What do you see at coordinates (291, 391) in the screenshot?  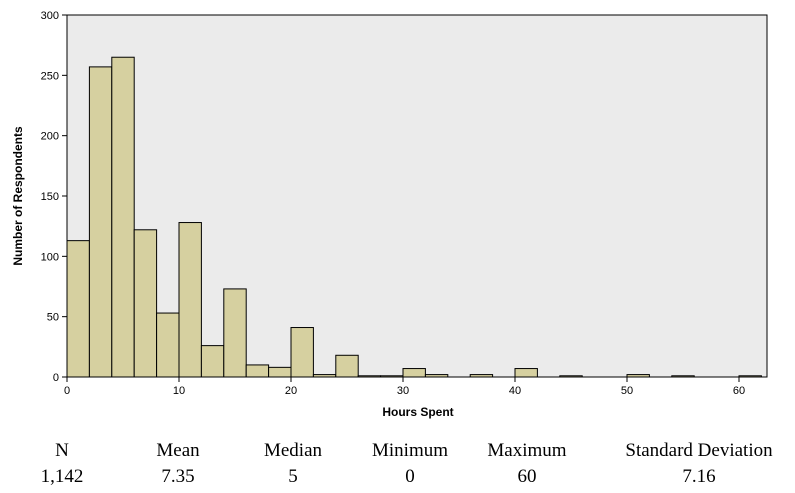 I see `x-tick-label: 20` at bounding box center [291, 391].